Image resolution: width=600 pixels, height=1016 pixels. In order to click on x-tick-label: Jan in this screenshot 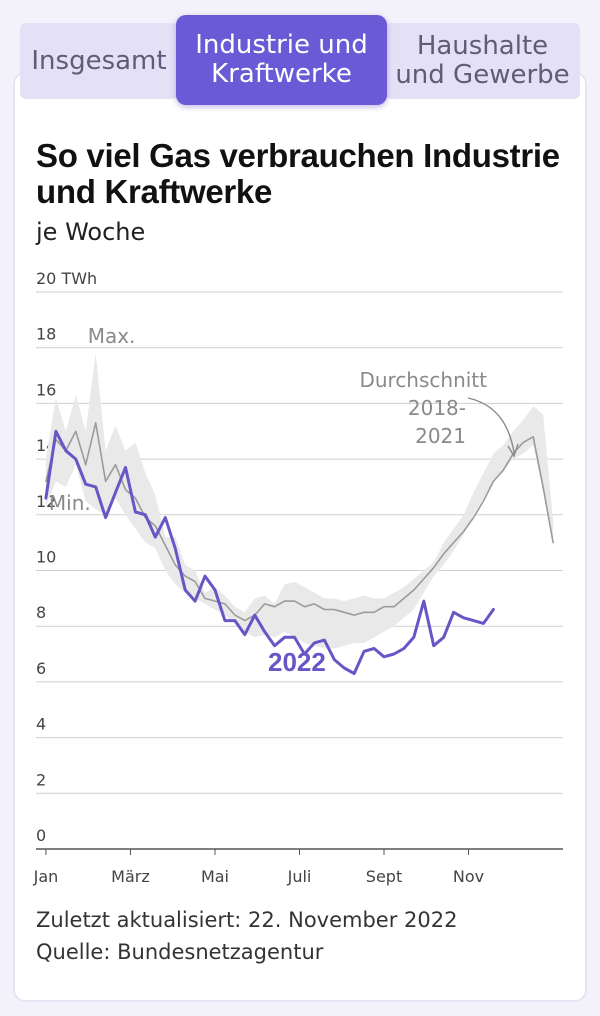, I will do `click(46, 876)`.